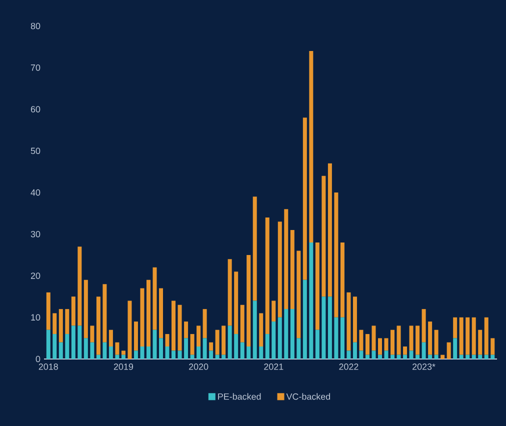 The image size is (506, 426). I want to click on x-tick-label: 2021, so click(274, 367).